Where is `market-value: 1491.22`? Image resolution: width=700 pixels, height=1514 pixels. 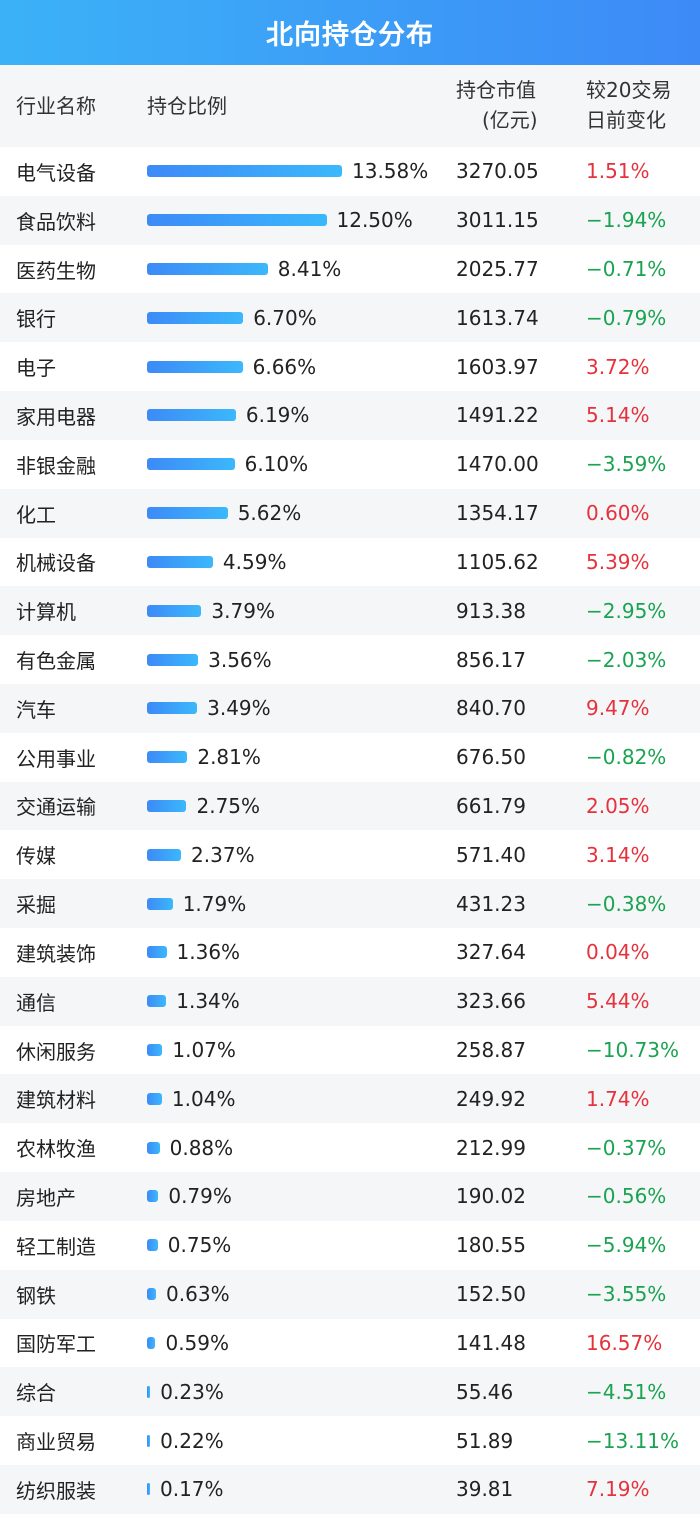
market-value: 1491.22 is located at coordinates (497, 415).